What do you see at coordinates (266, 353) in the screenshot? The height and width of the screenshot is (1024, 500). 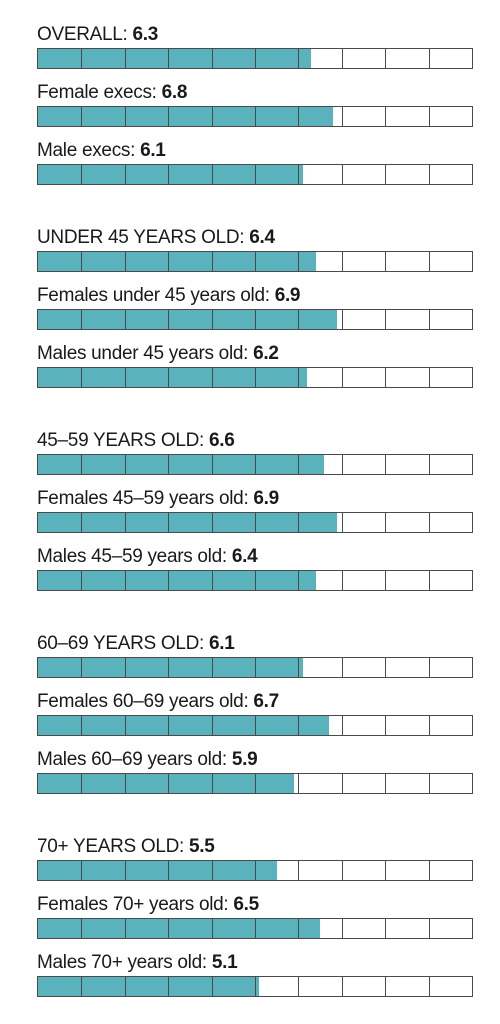 I see `bar-value-label: 6.2` at bounding box center [266, 353].